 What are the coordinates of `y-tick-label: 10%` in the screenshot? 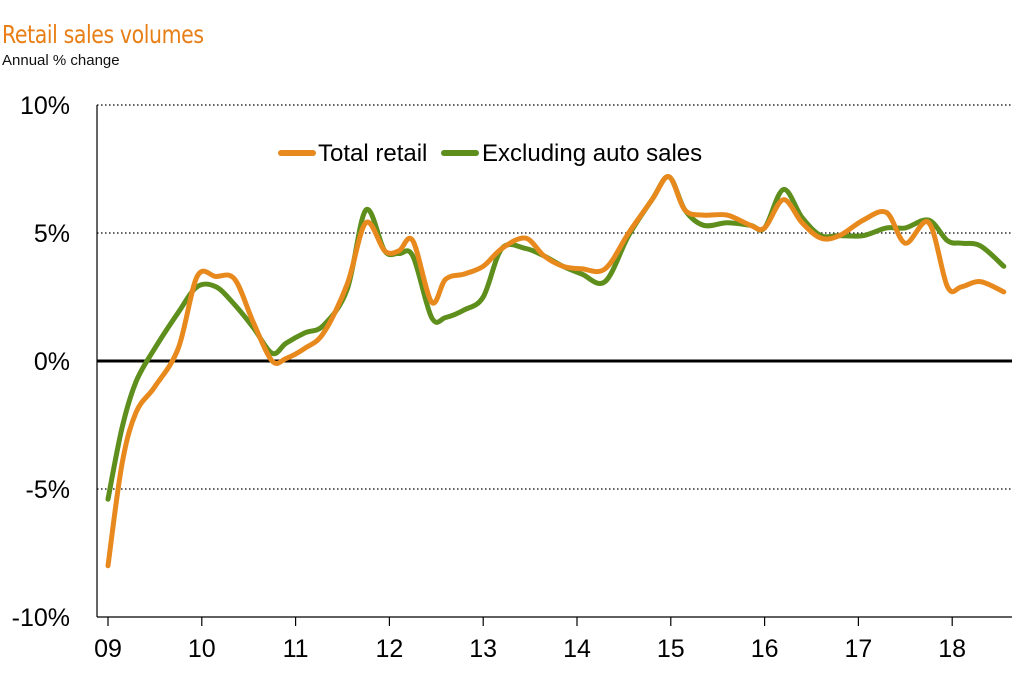 It's located at (45, 106).